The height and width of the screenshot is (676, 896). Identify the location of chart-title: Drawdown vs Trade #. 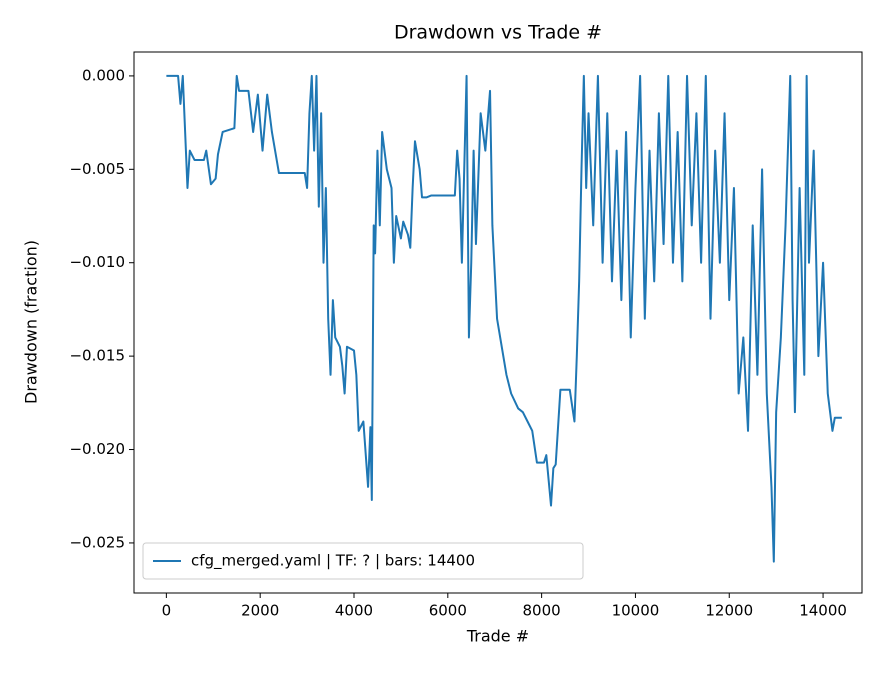
(498, 33).